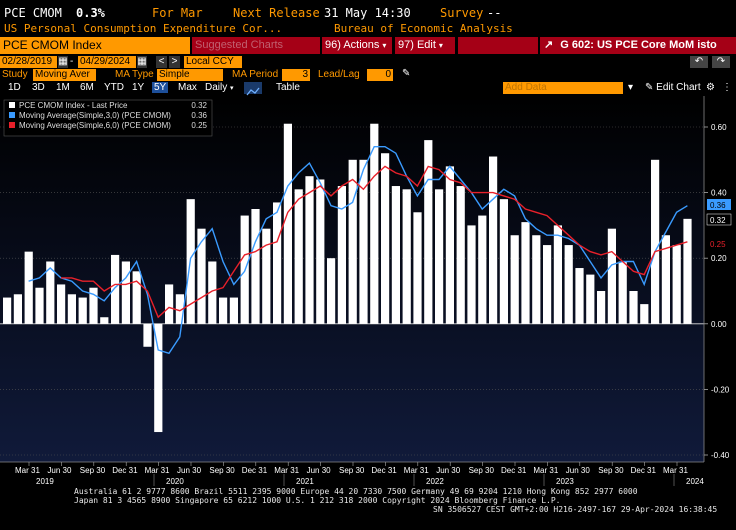  I want to click on y-tick-label: 0.00, so click(719, 324).